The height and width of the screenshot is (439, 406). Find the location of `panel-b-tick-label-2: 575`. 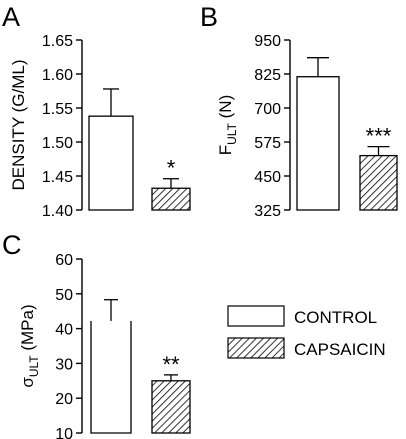

panel-b-tick-label-2: 575 is located at coordinates (267, 143).